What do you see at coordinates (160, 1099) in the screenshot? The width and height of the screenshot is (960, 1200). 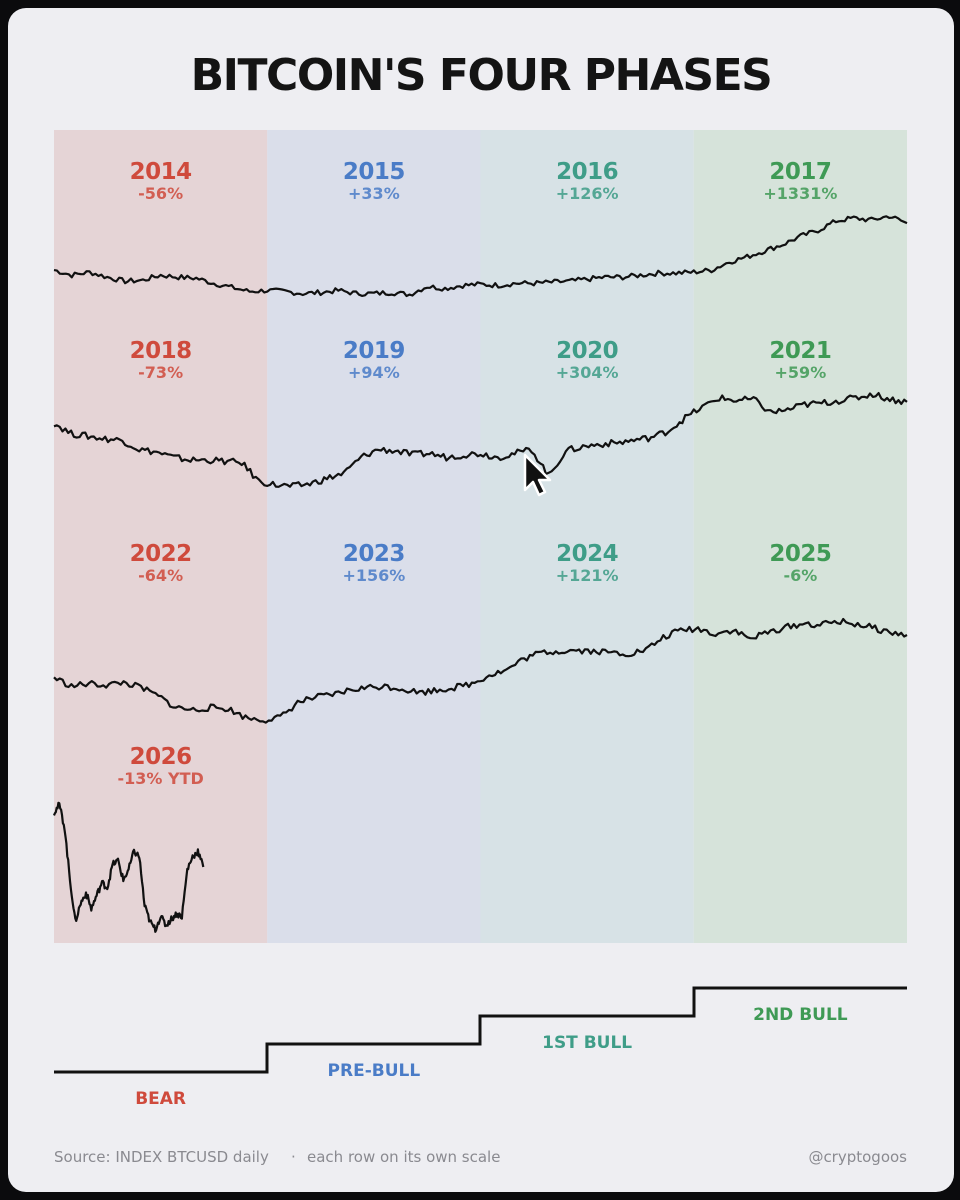 I see `phase-label-bear: BEAR` at bounding box center [160, 1099].